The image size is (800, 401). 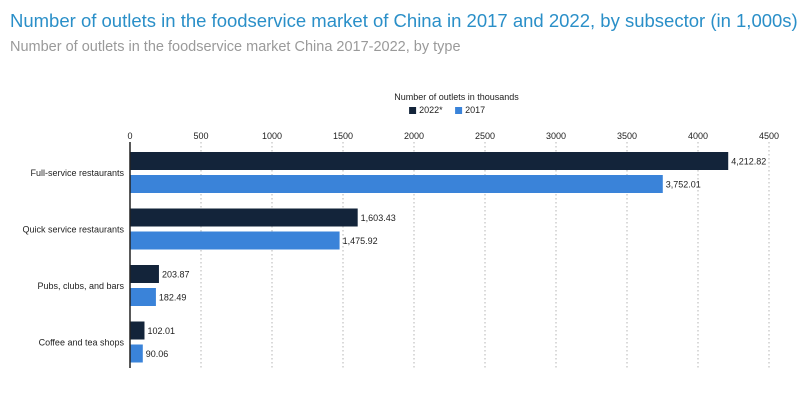 What do you see at coordinates (176, 275) in the screenshot?
I see `data-label: 203.87` at bounding box center [176, 275].